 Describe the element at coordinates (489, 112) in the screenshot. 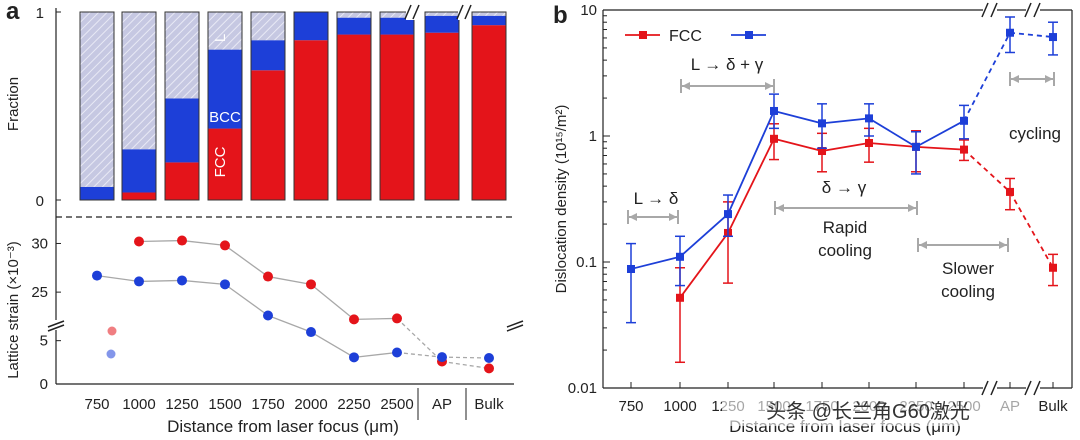

I see `bar-fcc-Bulk` at that location.